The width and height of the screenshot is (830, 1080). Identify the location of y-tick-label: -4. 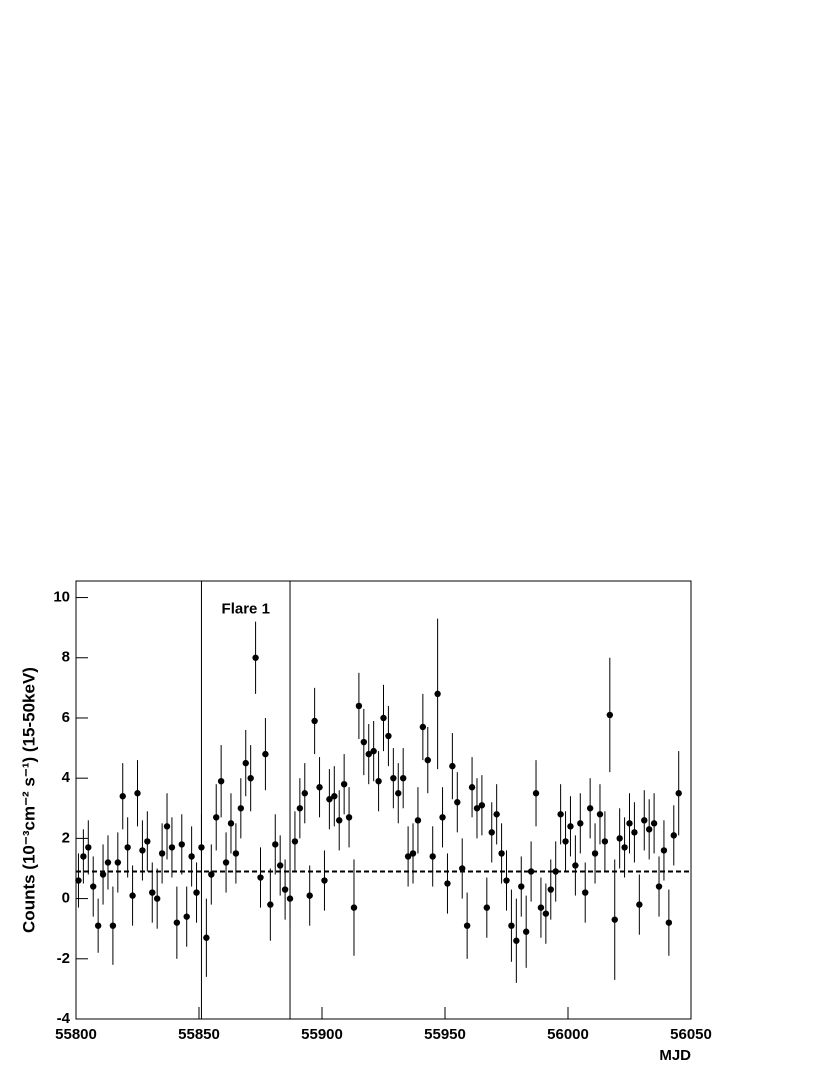
(64, 1018).